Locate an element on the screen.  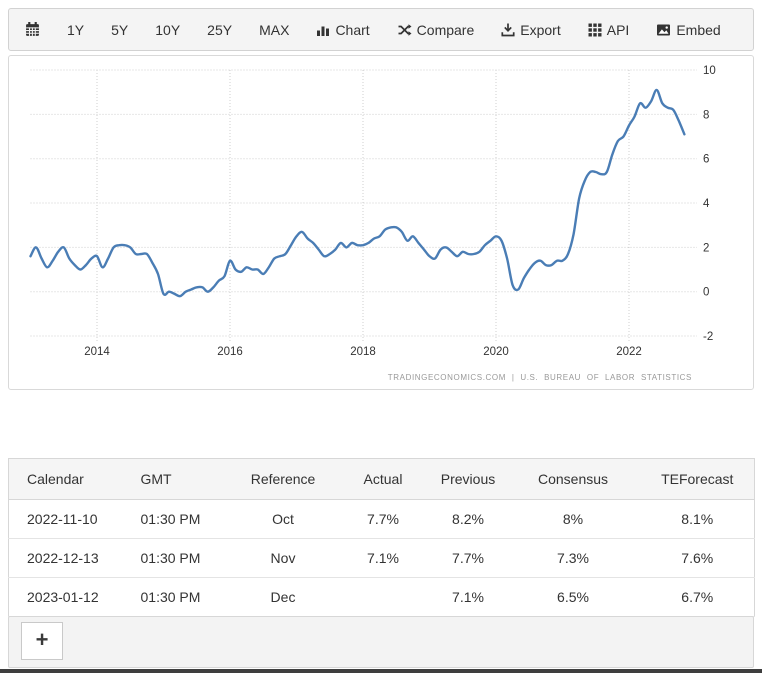
cell-previous: 7.1% is located at coordinates (468, 597).